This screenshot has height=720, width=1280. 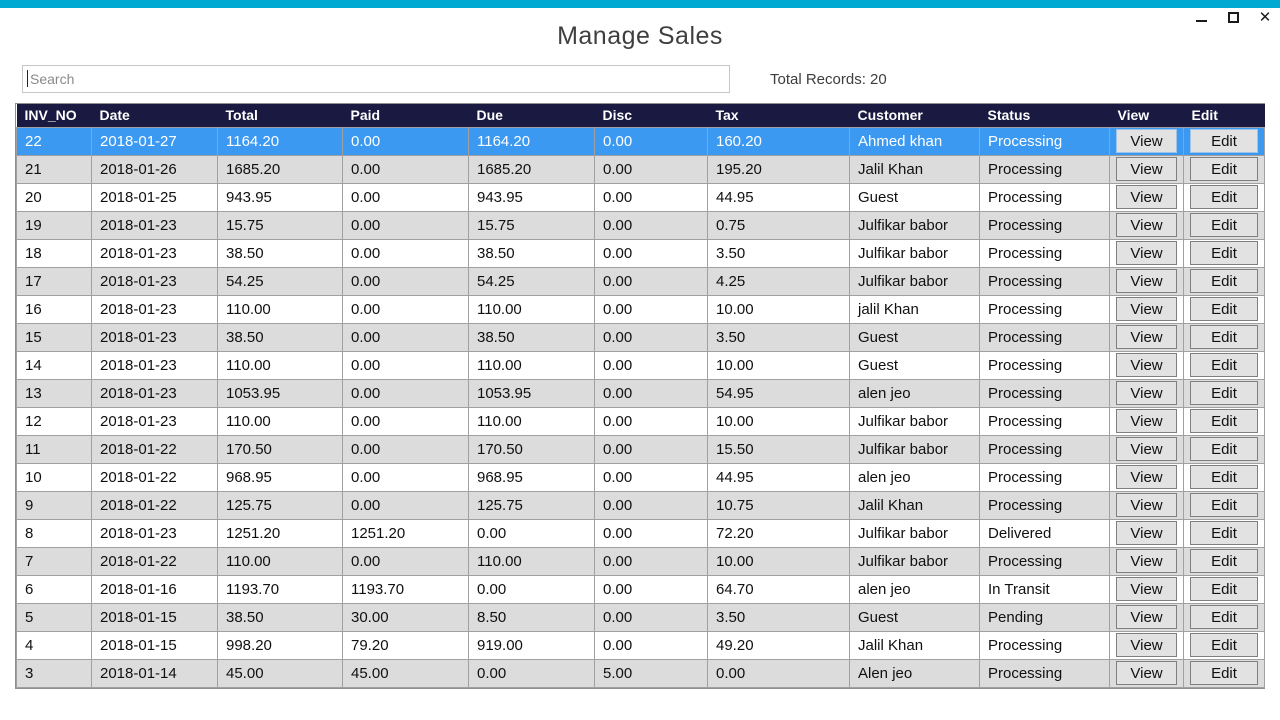 I want to click on column-header-disc: Disc, so click(x=651, y=115).